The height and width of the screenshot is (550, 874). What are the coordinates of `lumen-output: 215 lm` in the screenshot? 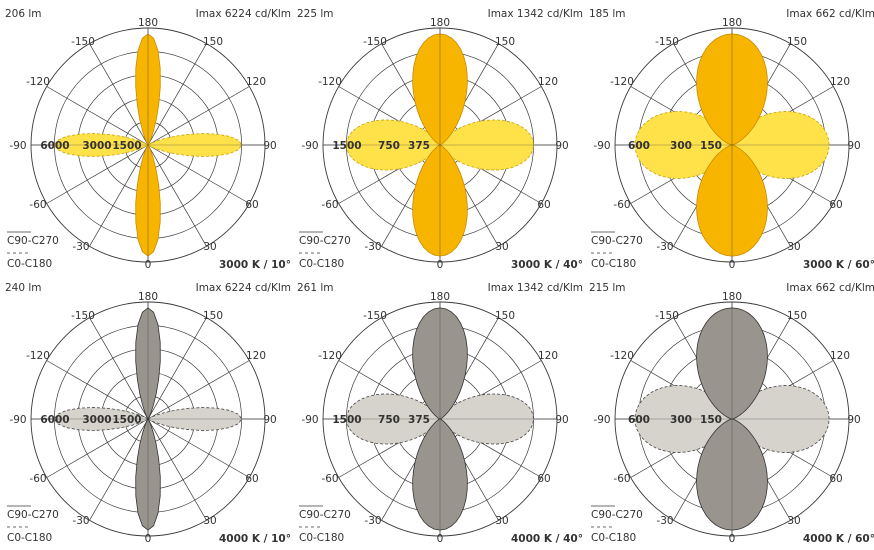 It's located at (607, 288).